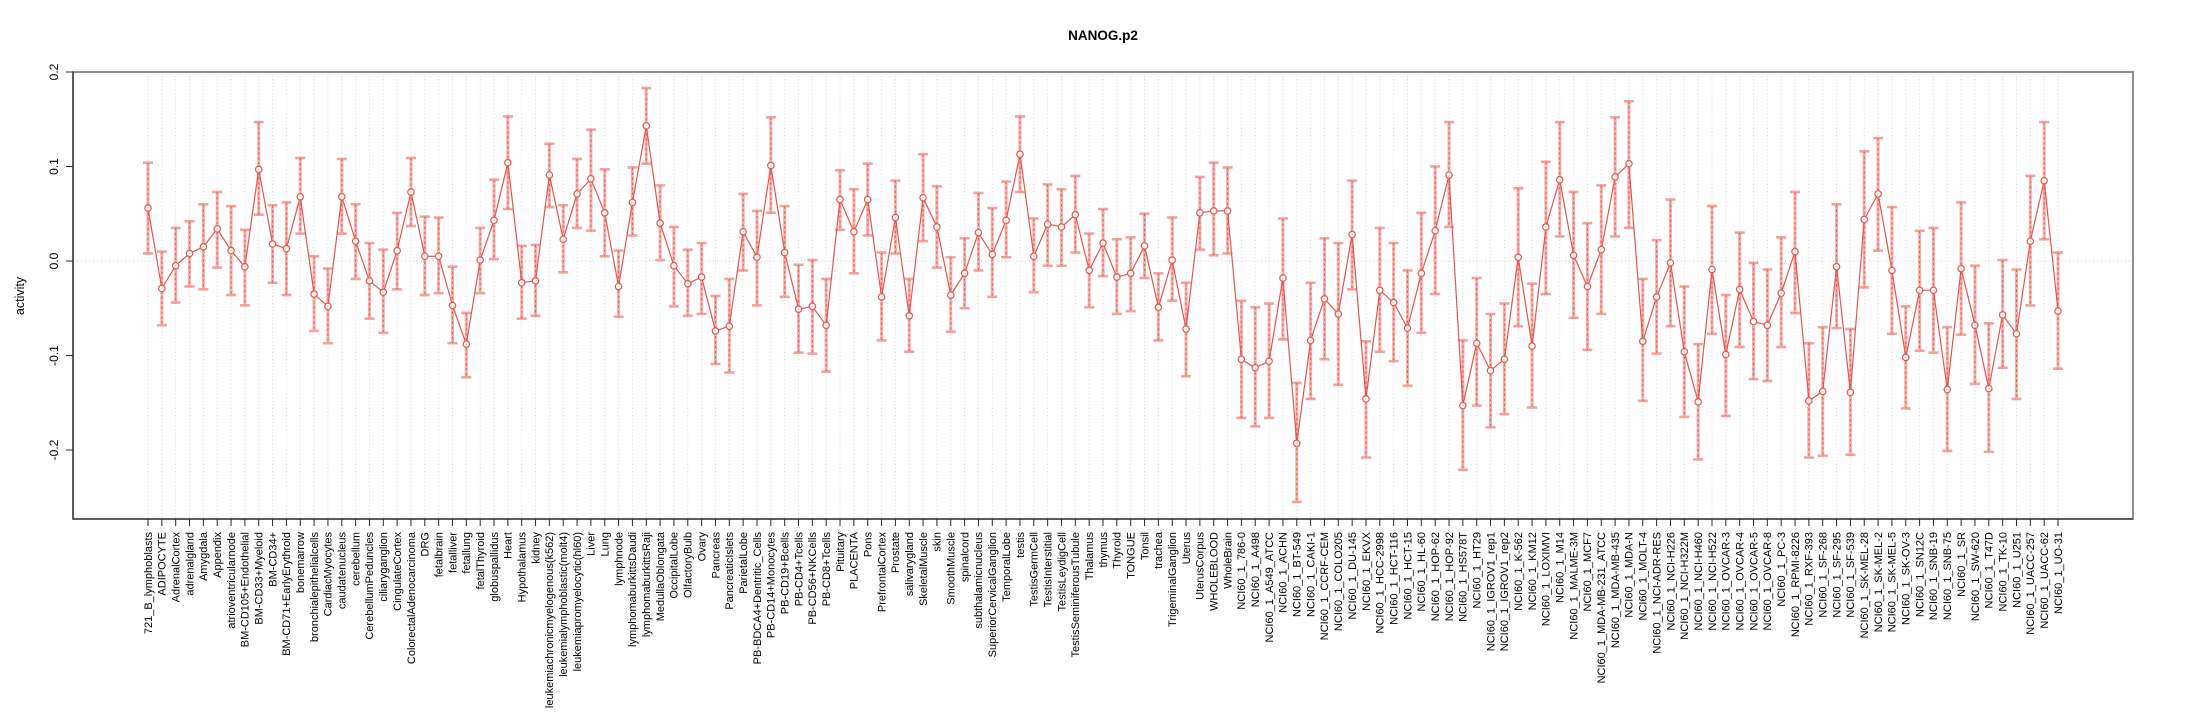  I want to click on x-tick-label: Appendix, so click(218, 555).